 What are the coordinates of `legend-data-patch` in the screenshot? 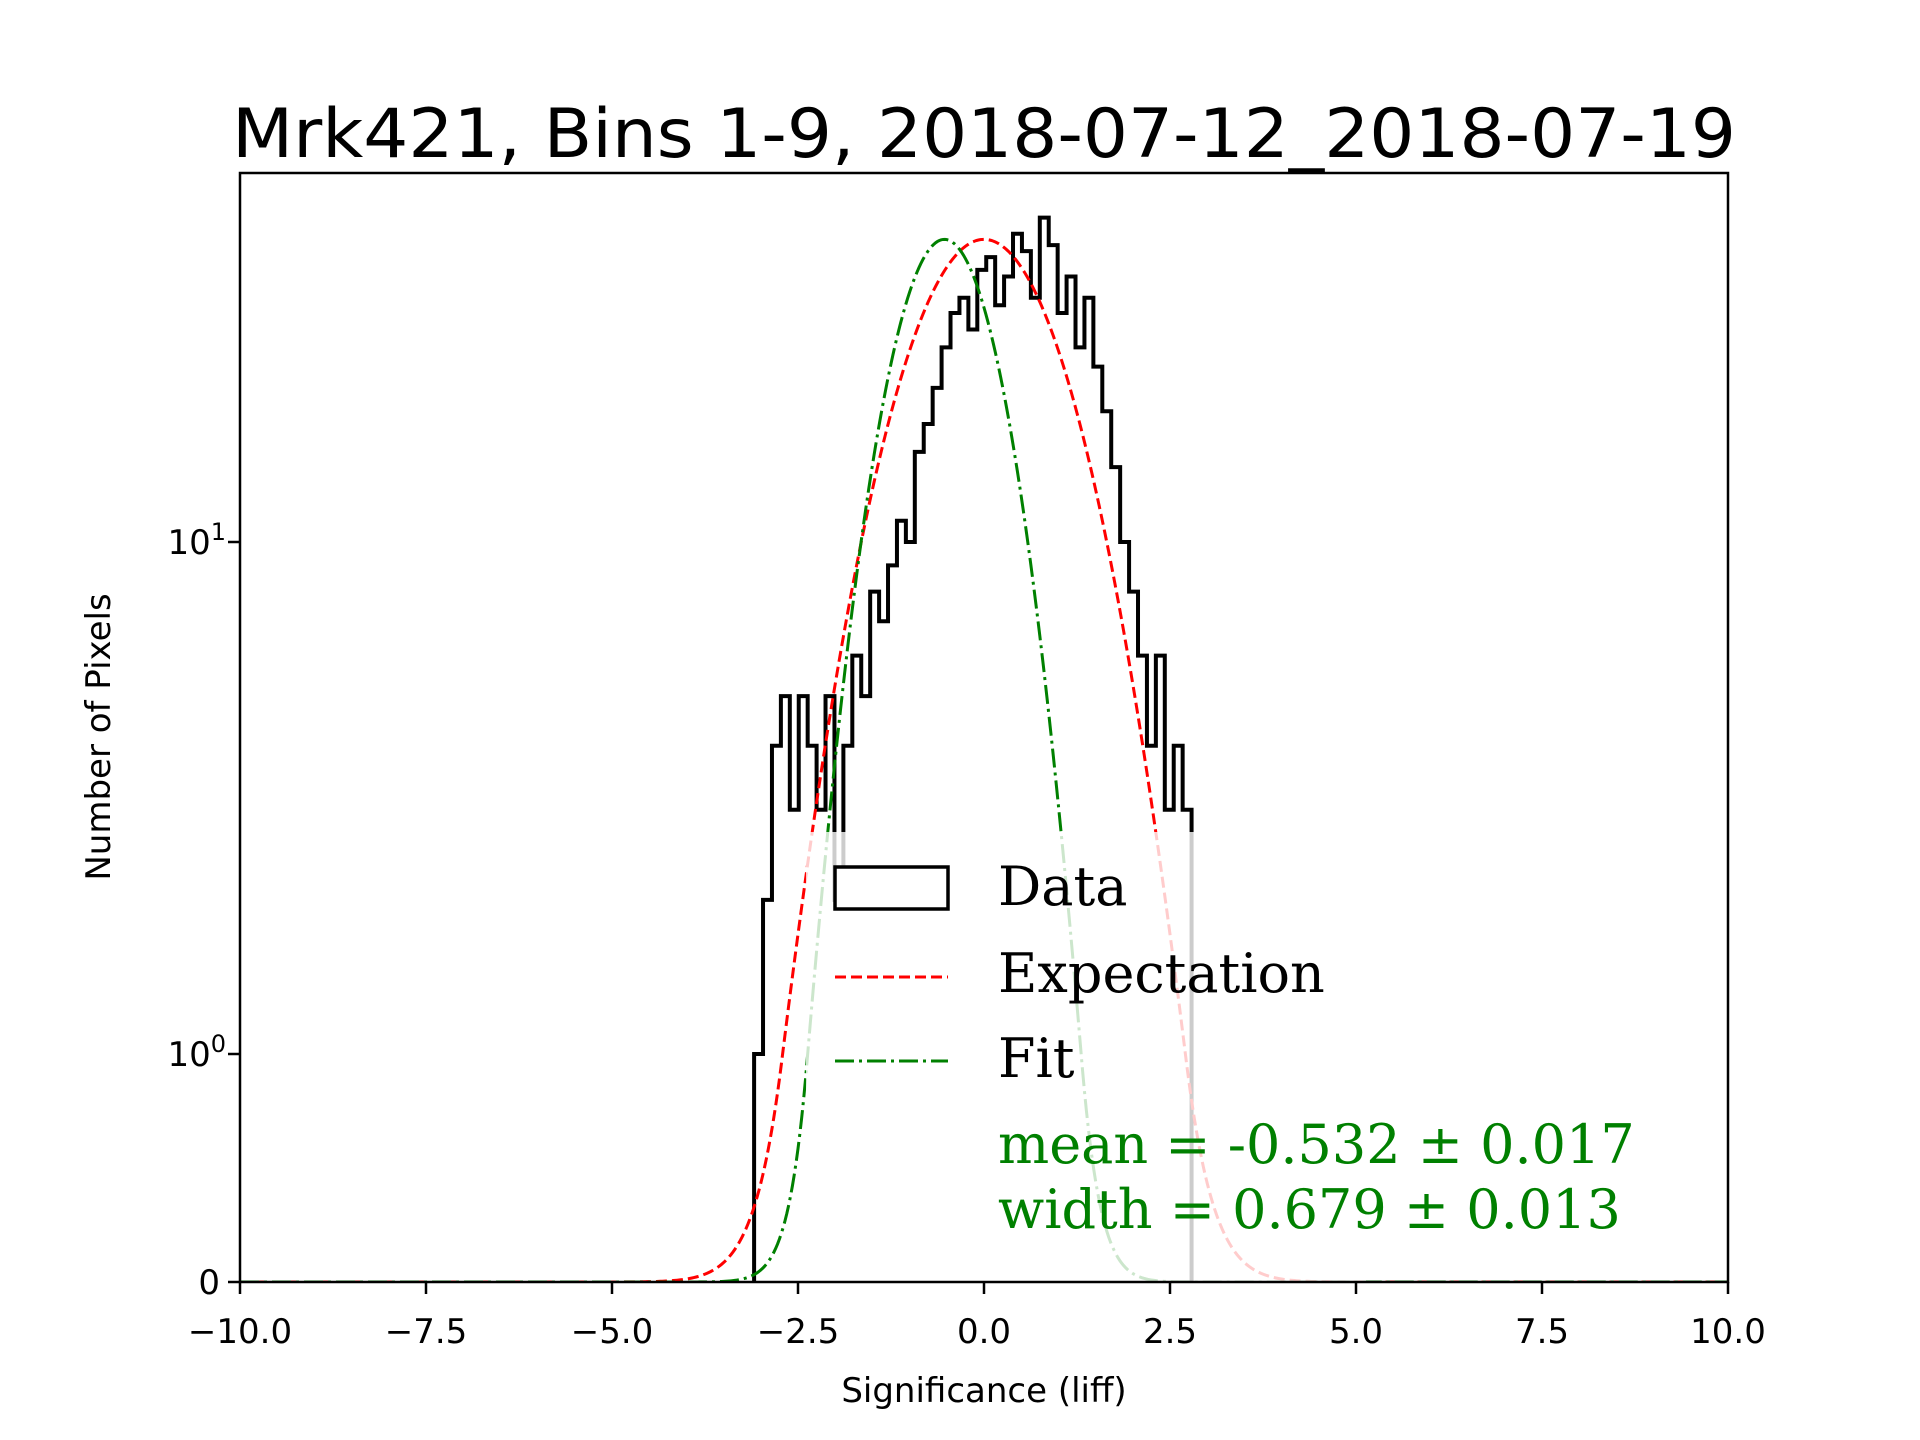 It's located at (891, 888).